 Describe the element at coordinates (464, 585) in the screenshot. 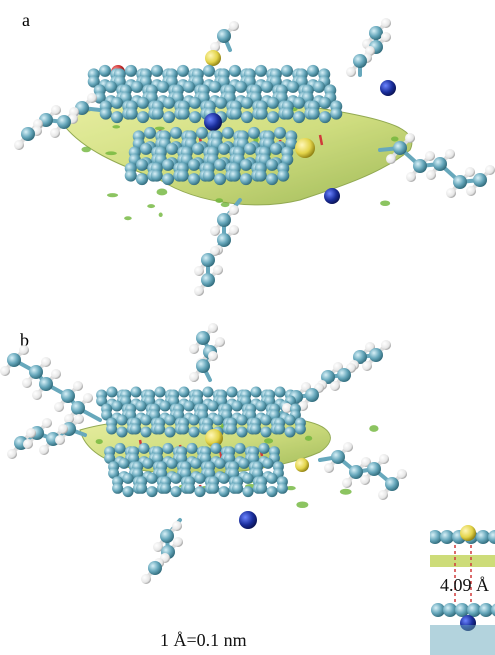

I see `inset-distance-label: 4.09 Å` at that location.